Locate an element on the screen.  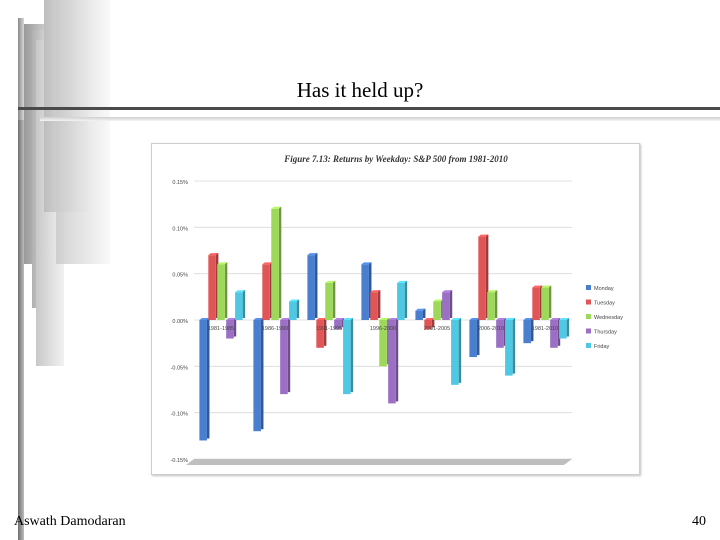
slide-title: Has it held up? is located at coordinates (360, 90).